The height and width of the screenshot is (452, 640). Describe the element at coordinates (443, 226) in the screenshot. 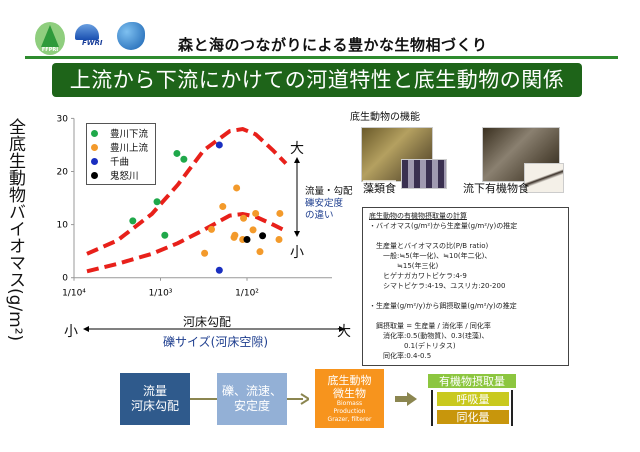

I see `calc-line: ・バイオマス(g/m²)から生産量(g/m²/y)の推定` at that location.